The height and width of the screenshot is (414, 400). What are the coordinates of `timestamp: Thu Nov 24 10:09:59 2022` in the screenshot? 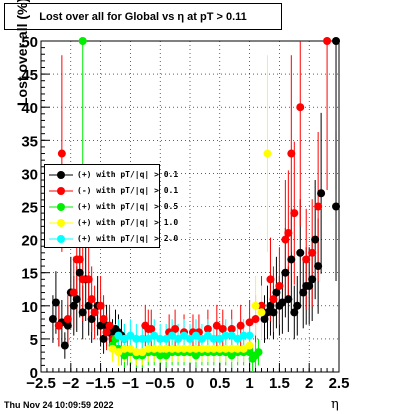 It's located at (59, 405).